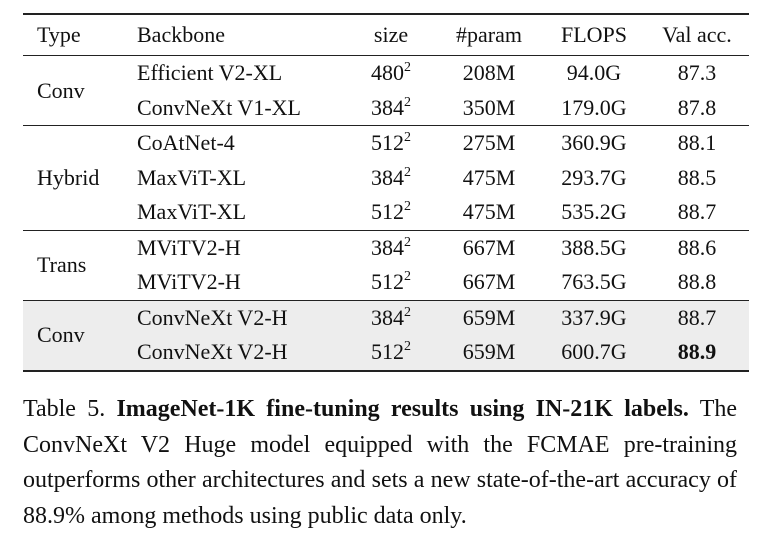 The height and width of the screenshot is (537, 770). I want to click on table-header-row: Type Backbone size #param FLOPS Val acc., so click(386, 35).